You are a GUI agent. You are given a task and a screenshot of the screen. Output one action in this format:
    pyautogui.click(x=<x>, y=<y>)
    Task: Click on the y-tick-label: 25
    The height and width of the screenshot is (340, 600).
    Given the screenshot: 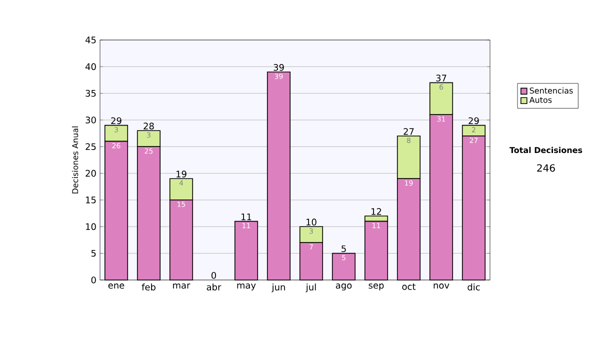 What is the action you would take?
    pyautogui.click(x=91, y=146)
    